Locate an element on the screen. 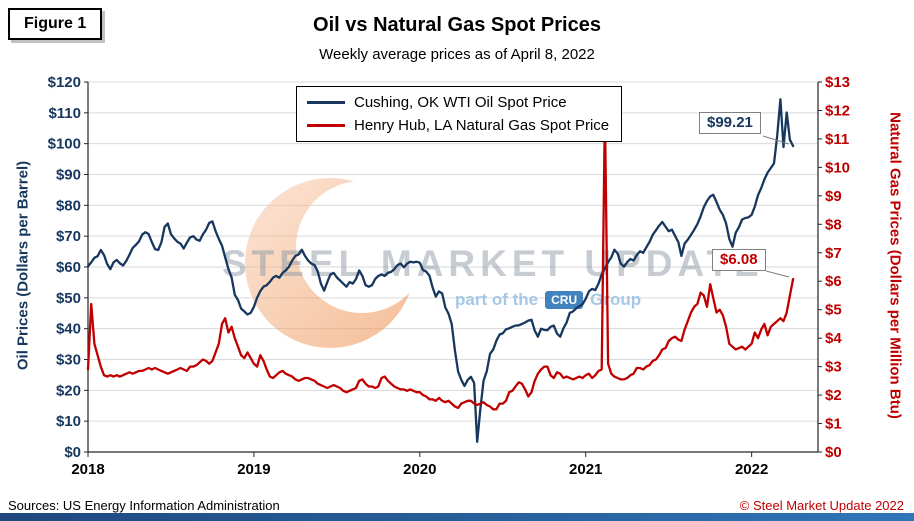 This screenshot has height=521, width=914. copyright-text: © Steel Market Update 2022 is located at coordinates (821, 505).